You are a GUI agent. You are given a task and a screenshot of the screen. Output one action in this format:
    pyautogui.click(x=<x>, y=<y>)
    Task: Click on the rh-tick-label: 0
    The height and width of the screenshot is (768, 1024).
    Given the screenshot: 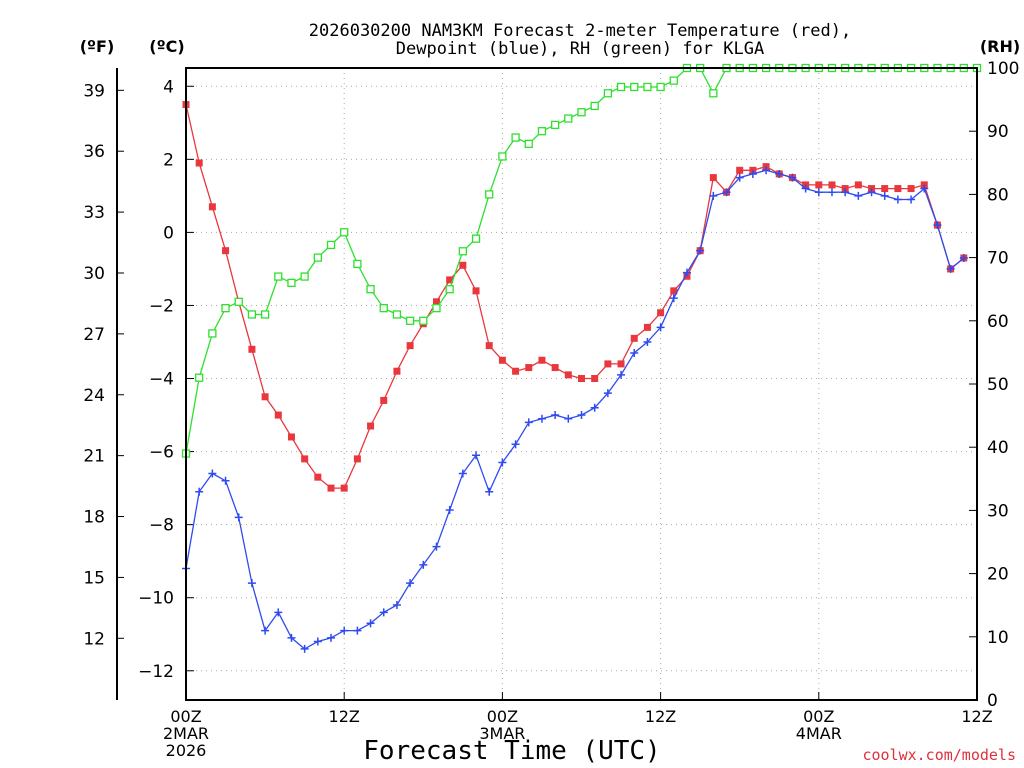 What is the action you would take?
    pyautogui.click(x=992, y=701)
    